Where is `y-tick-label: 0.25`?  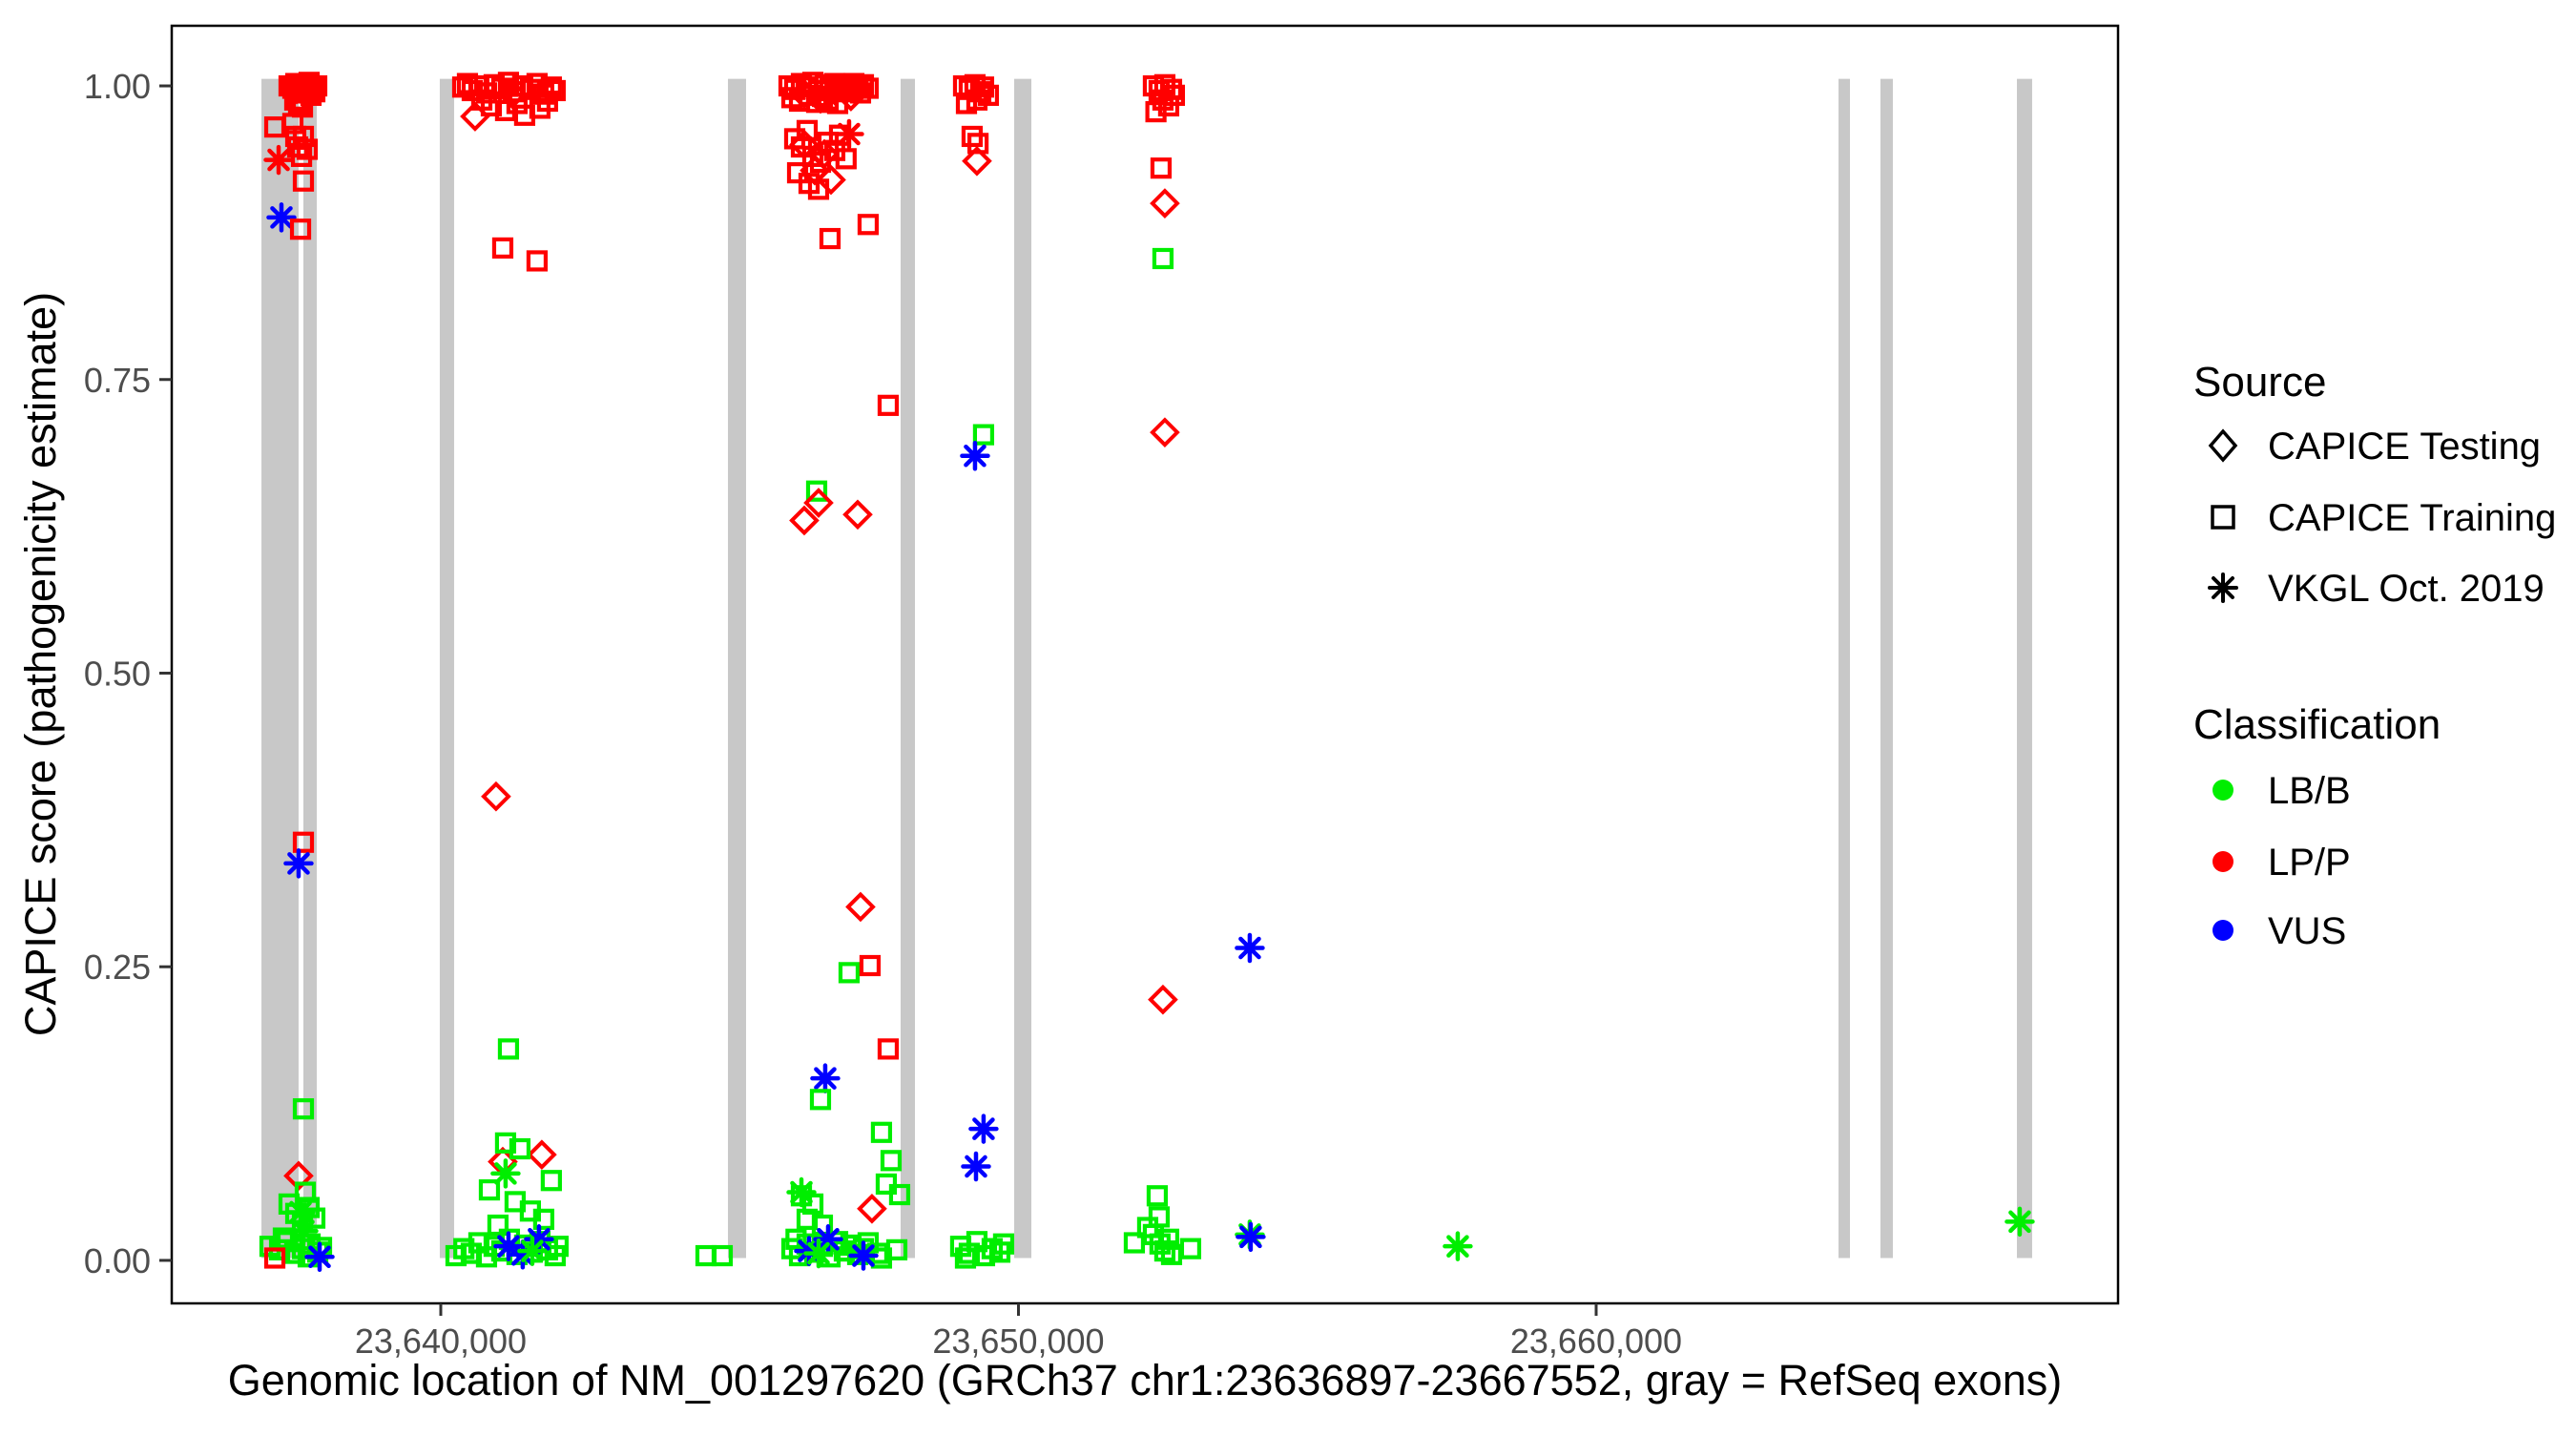
y-tick-label: 0.25 is located at coordinates (117, 967).